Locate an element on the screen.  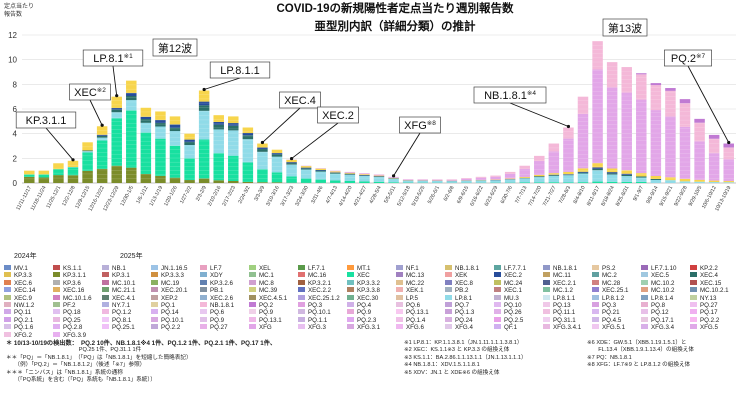
legend-item: LF.7 is located at coordinates (211, 269).